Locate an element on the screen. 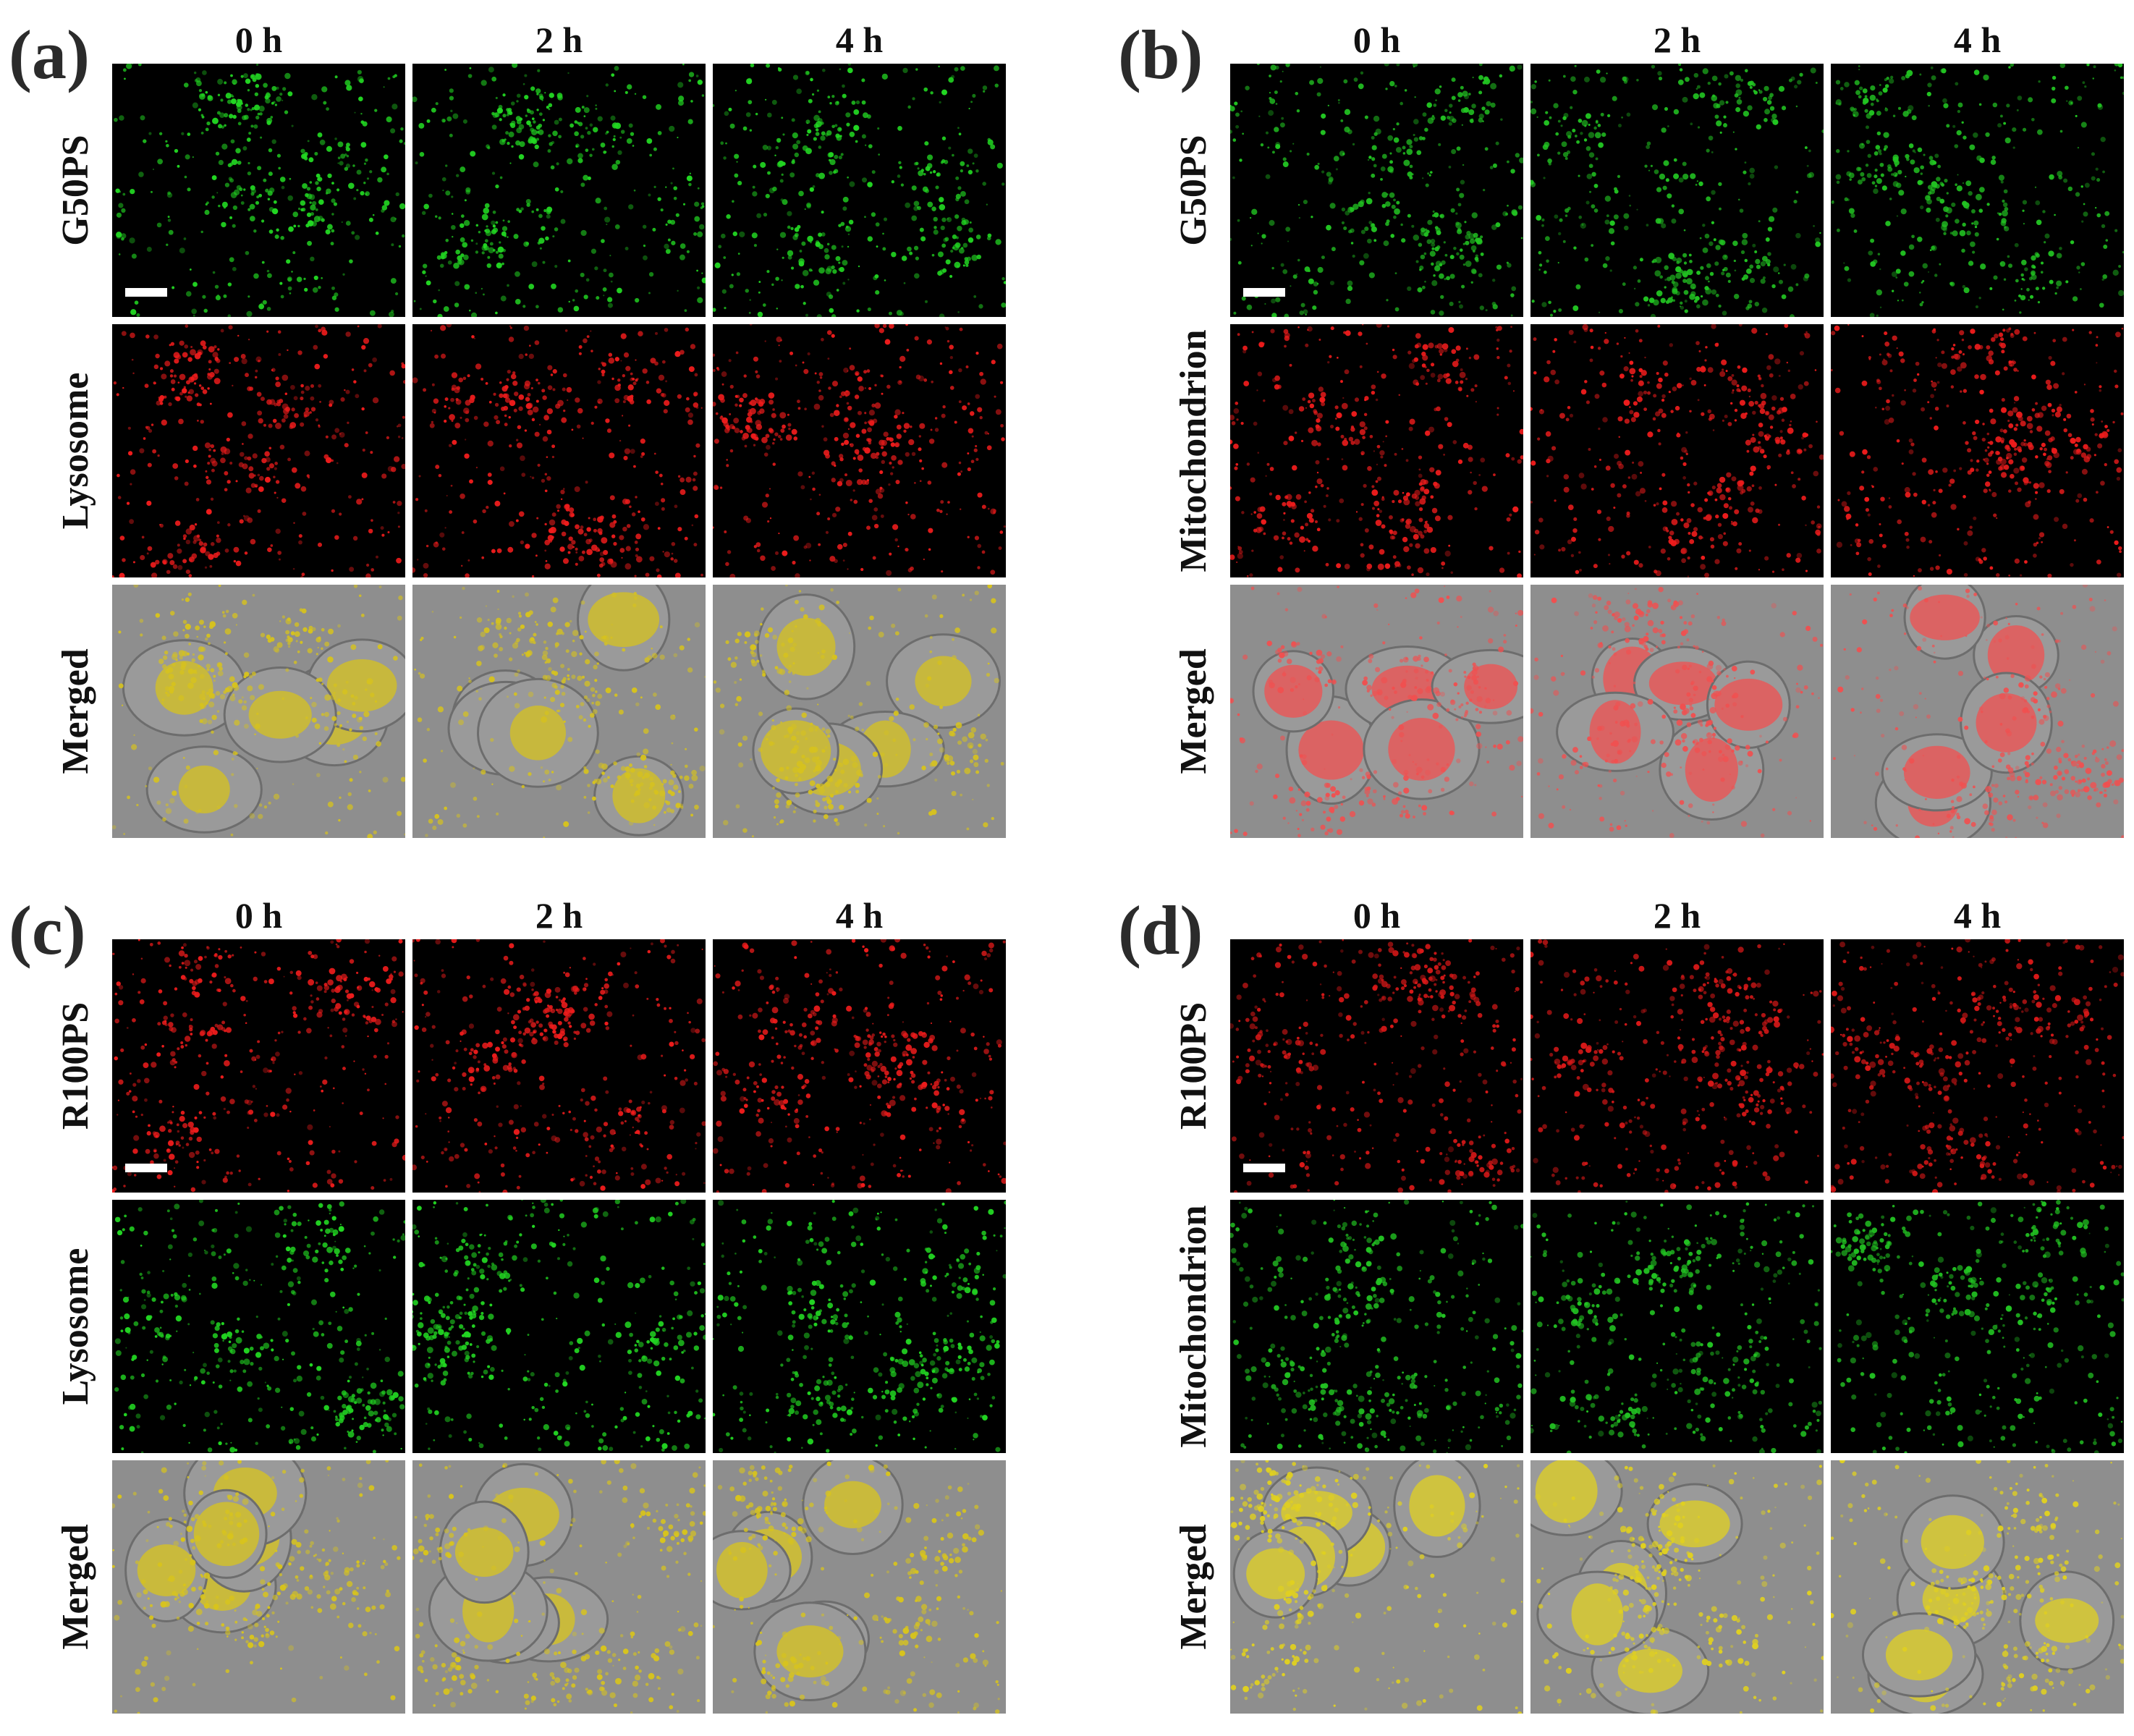 The width and height of the screenshot is (2134, 1736). panel-letter: (a) is located at coordinates (49, 54).